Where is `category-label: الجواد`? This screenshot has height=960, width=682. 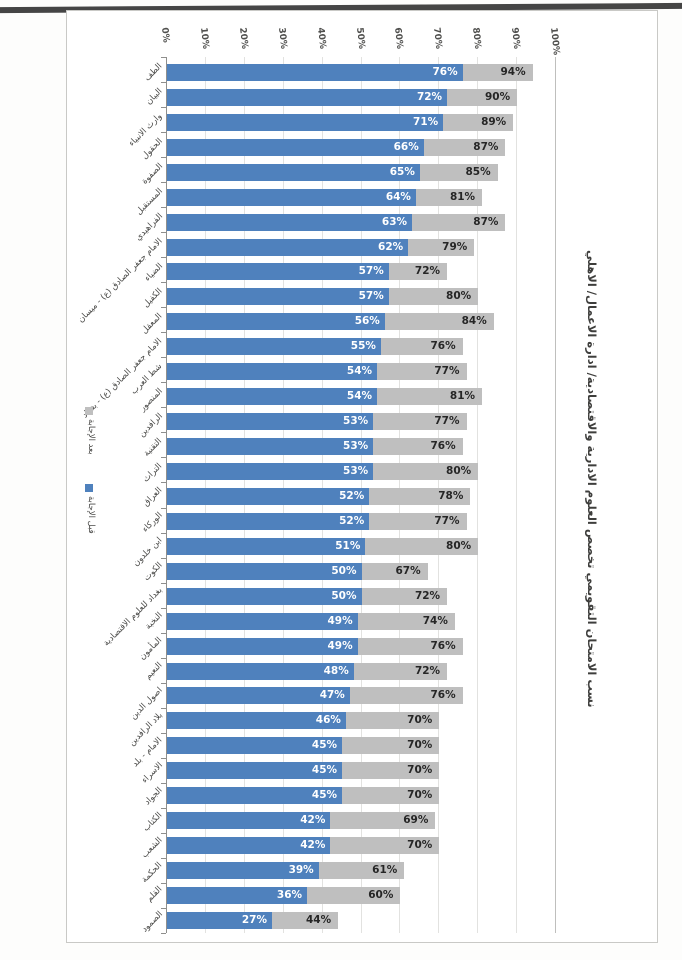 category-label: الجواد is located at coordinates (153, 796).